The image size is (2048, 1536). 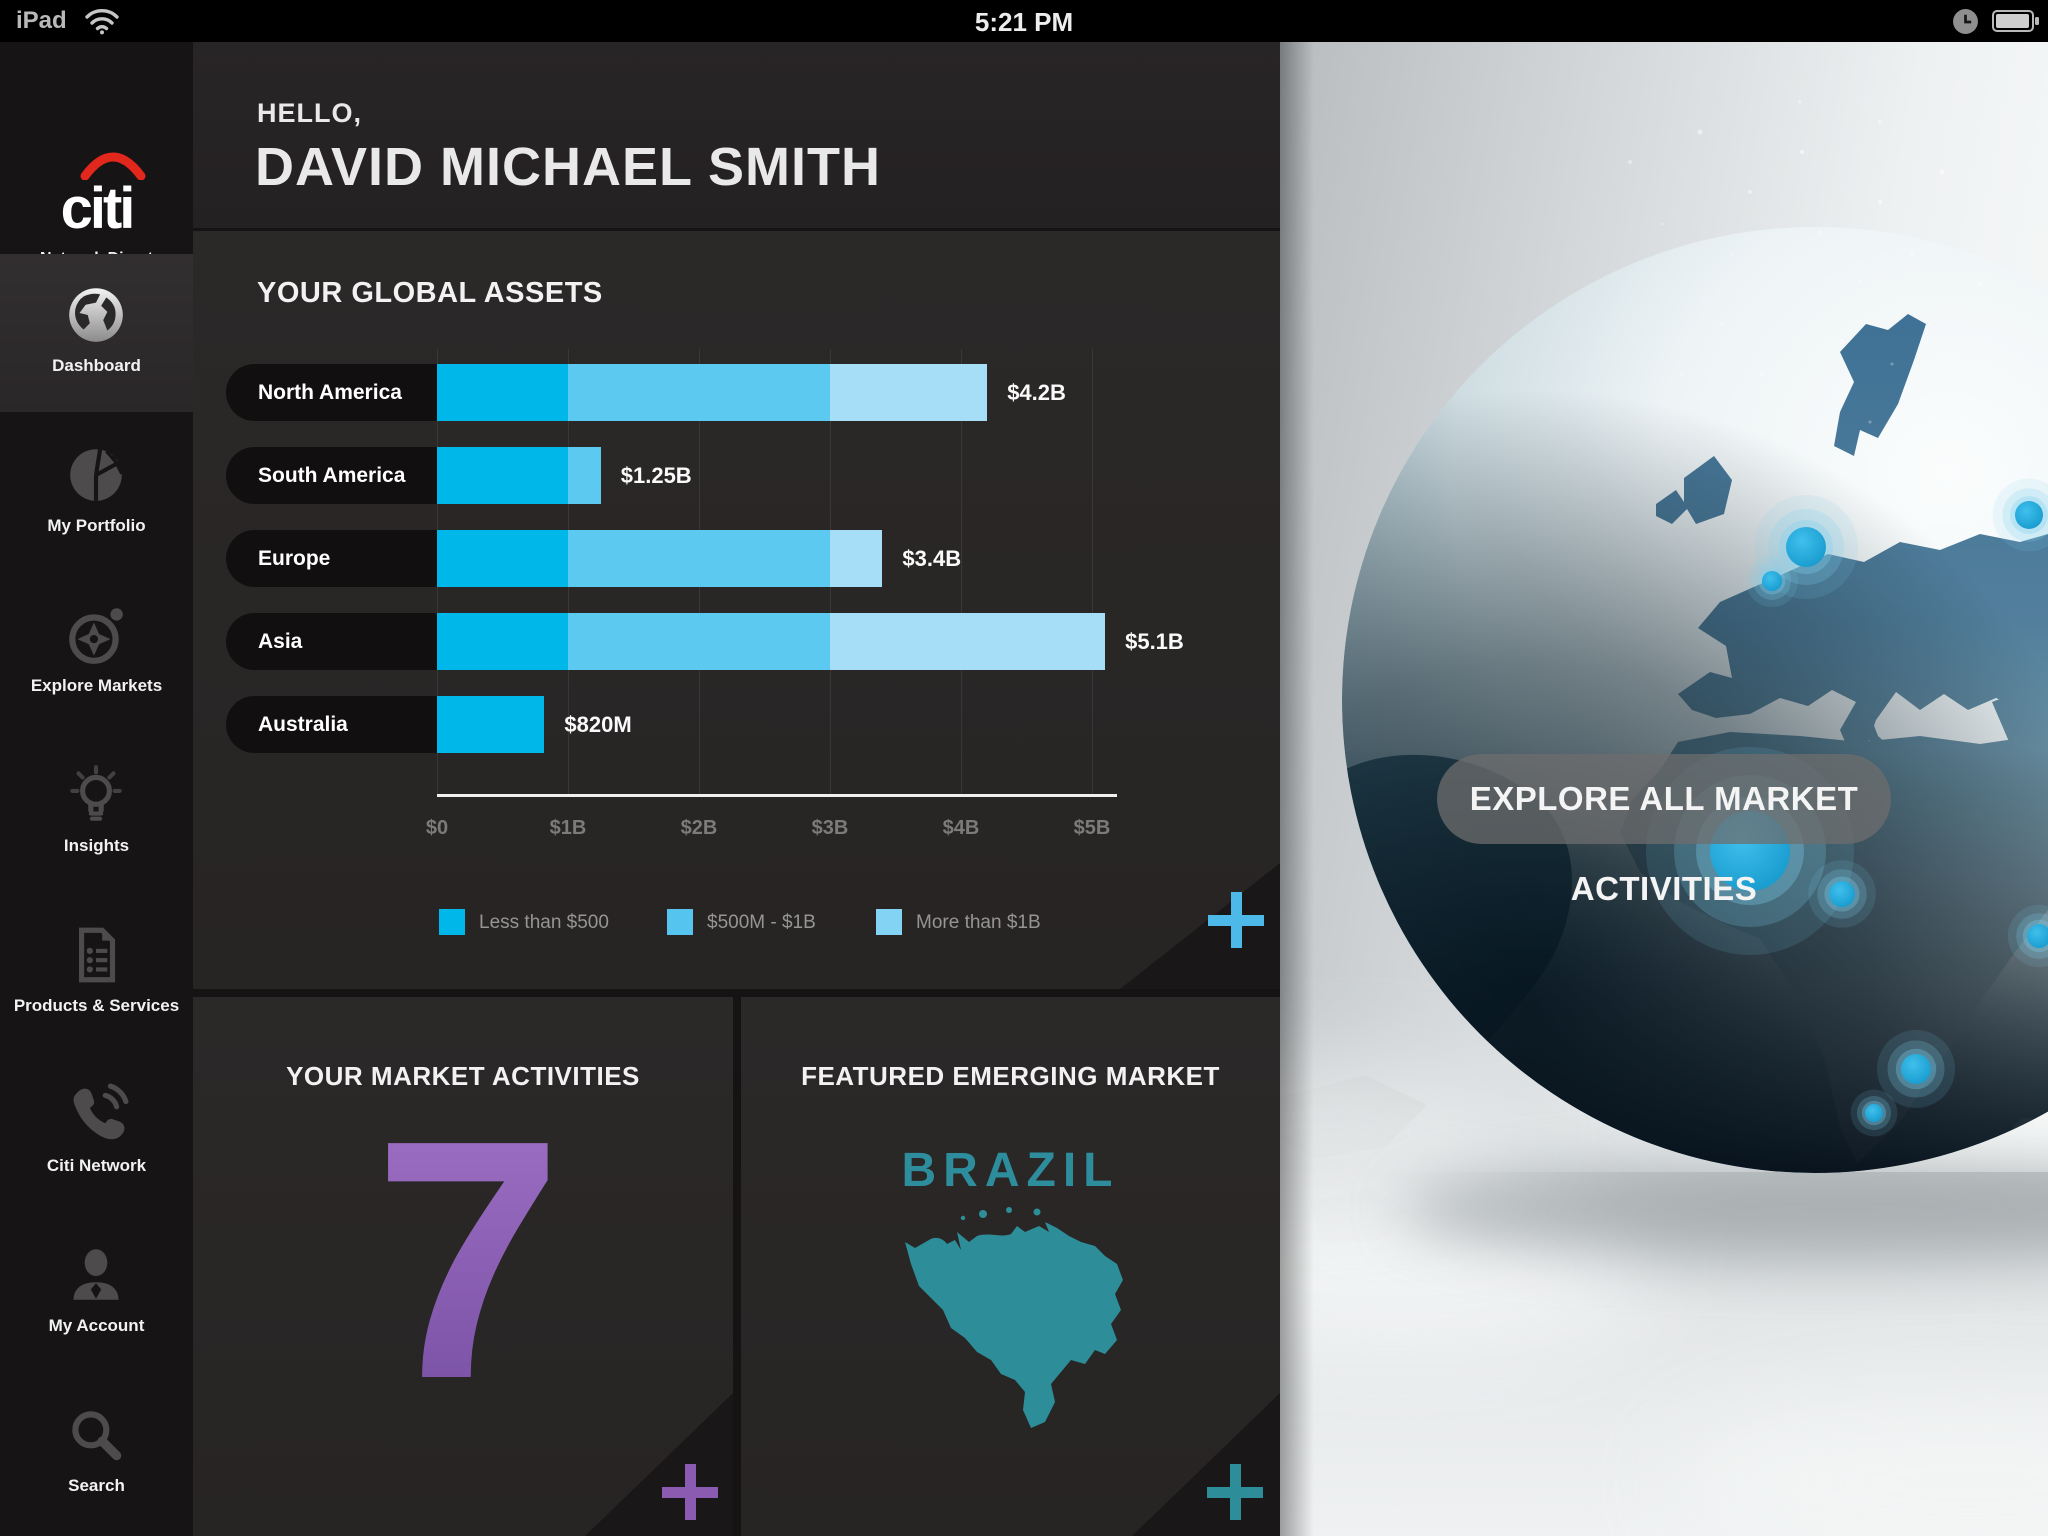 I want to click on battery-icon, so click(x=2016, y=23).